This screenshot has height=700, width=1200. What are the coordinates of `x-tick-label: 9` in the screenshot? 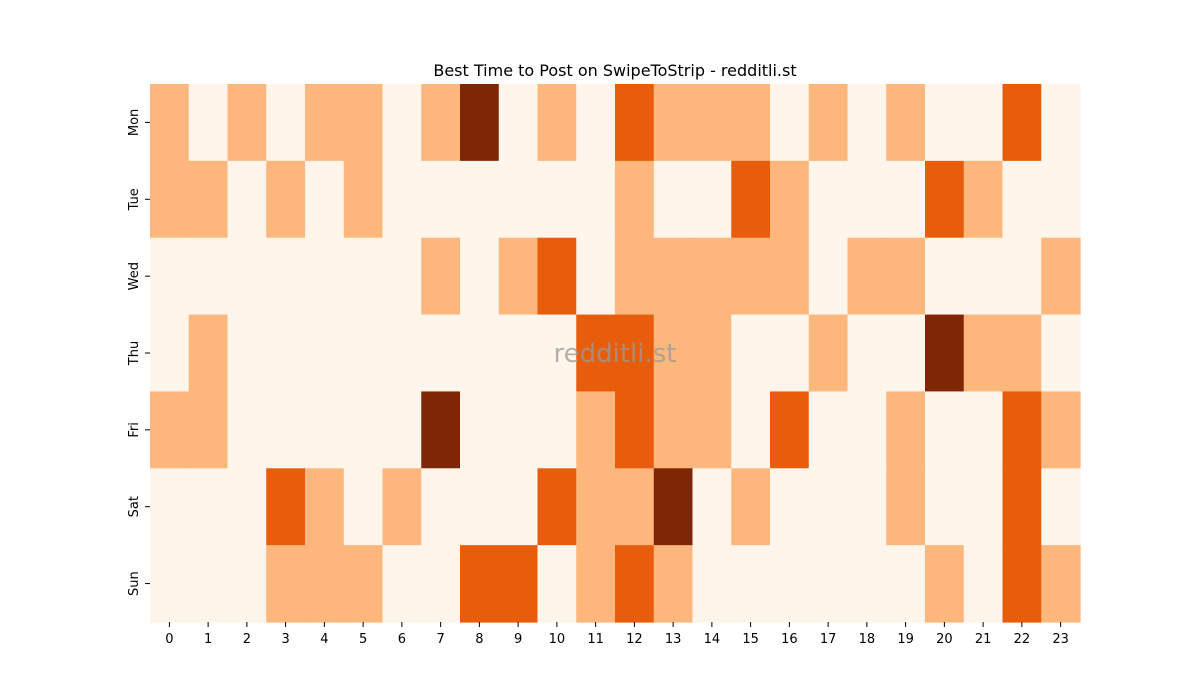 It's located at (518, 639).